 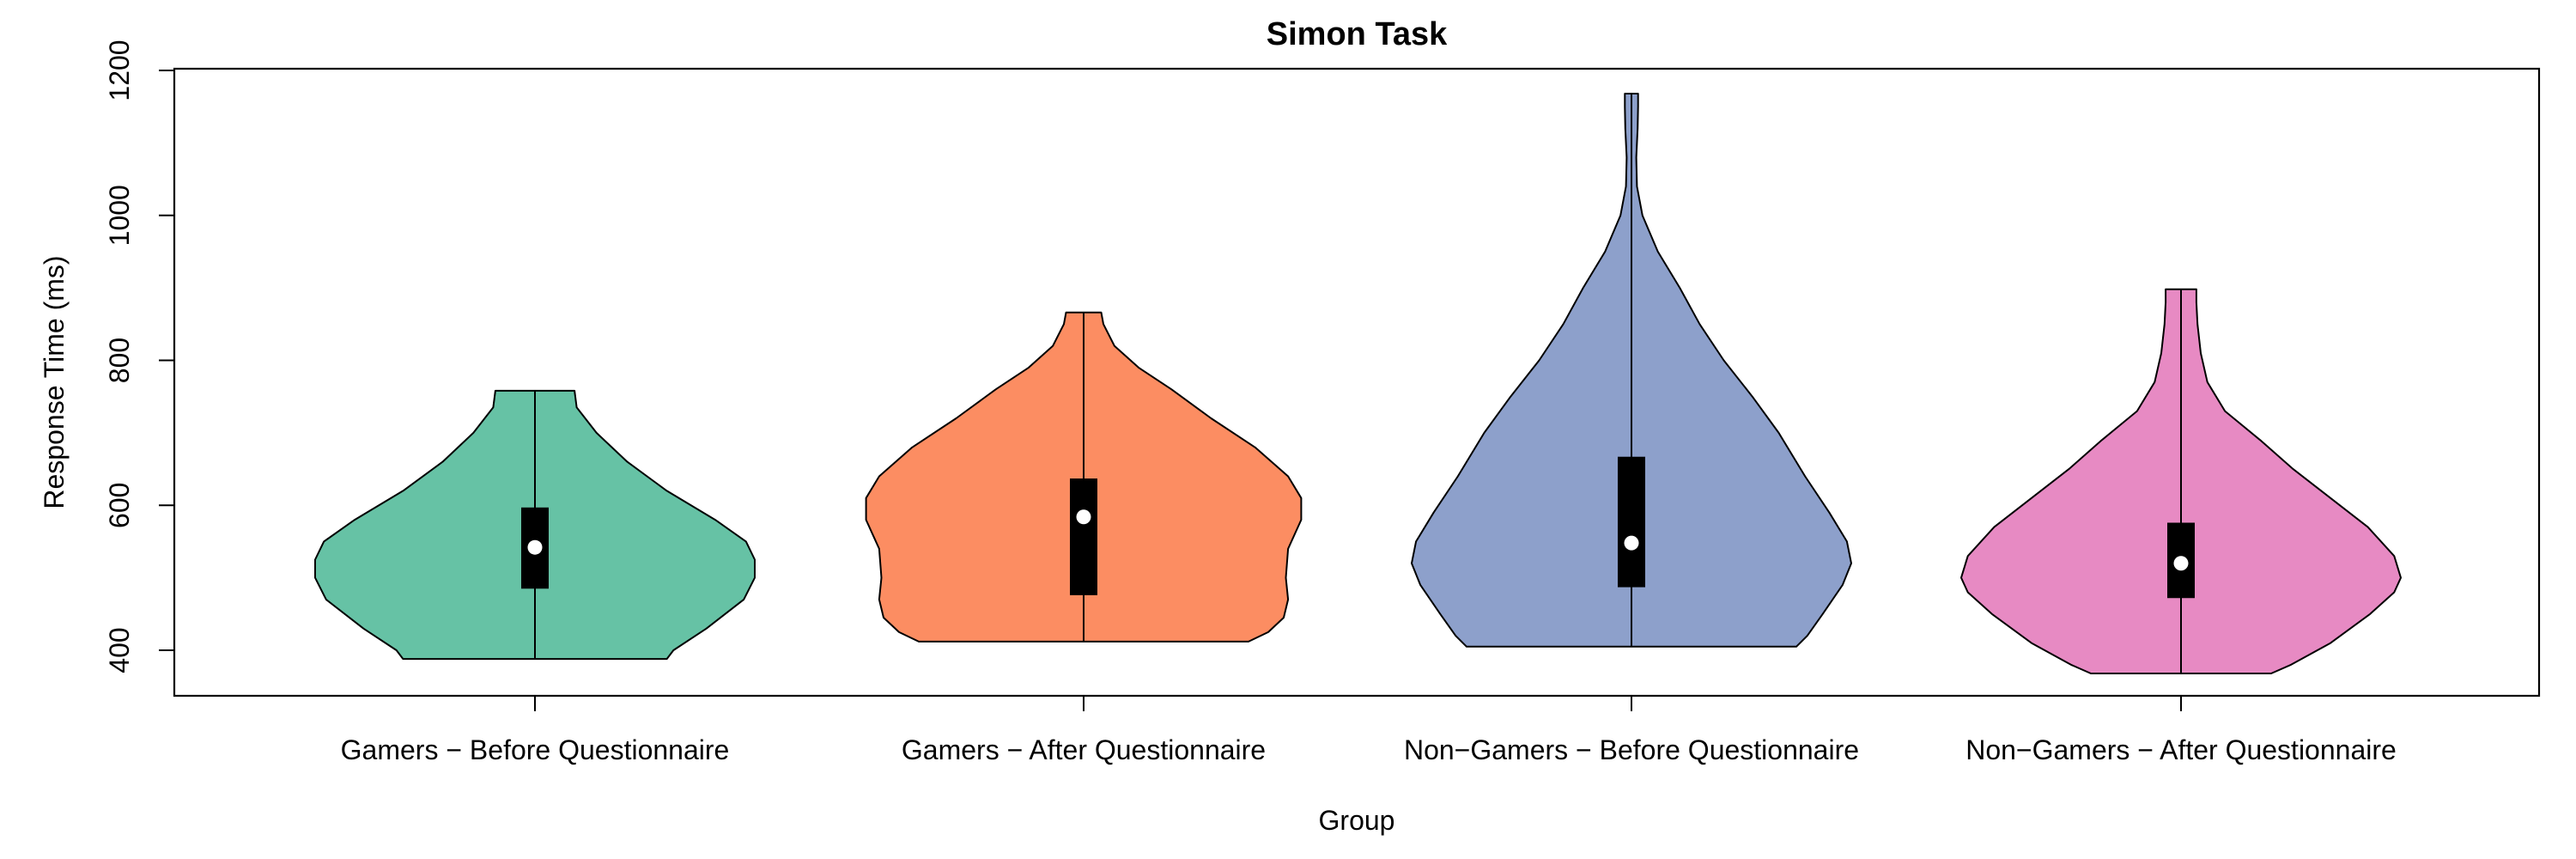 What do you see at coordinates (55, 382) in the screenshot?
I see `y-axis-label: Response Time (ms)` at bounding box center [55, 382].